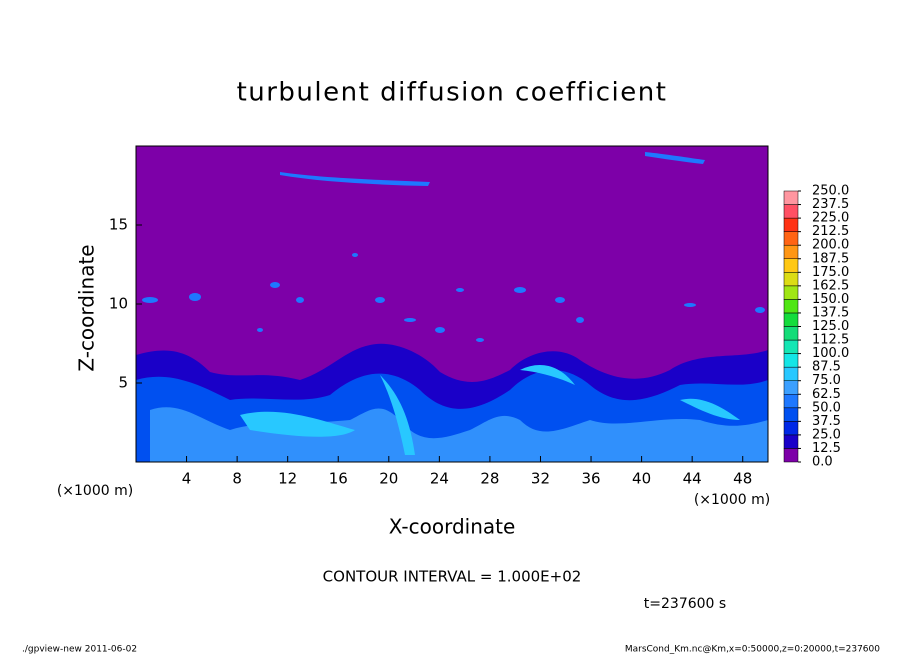  What do you see at coordinates (338, 479) in the screenshot?
I see `x-tick-label: 16` at bounding box center [338, 479].